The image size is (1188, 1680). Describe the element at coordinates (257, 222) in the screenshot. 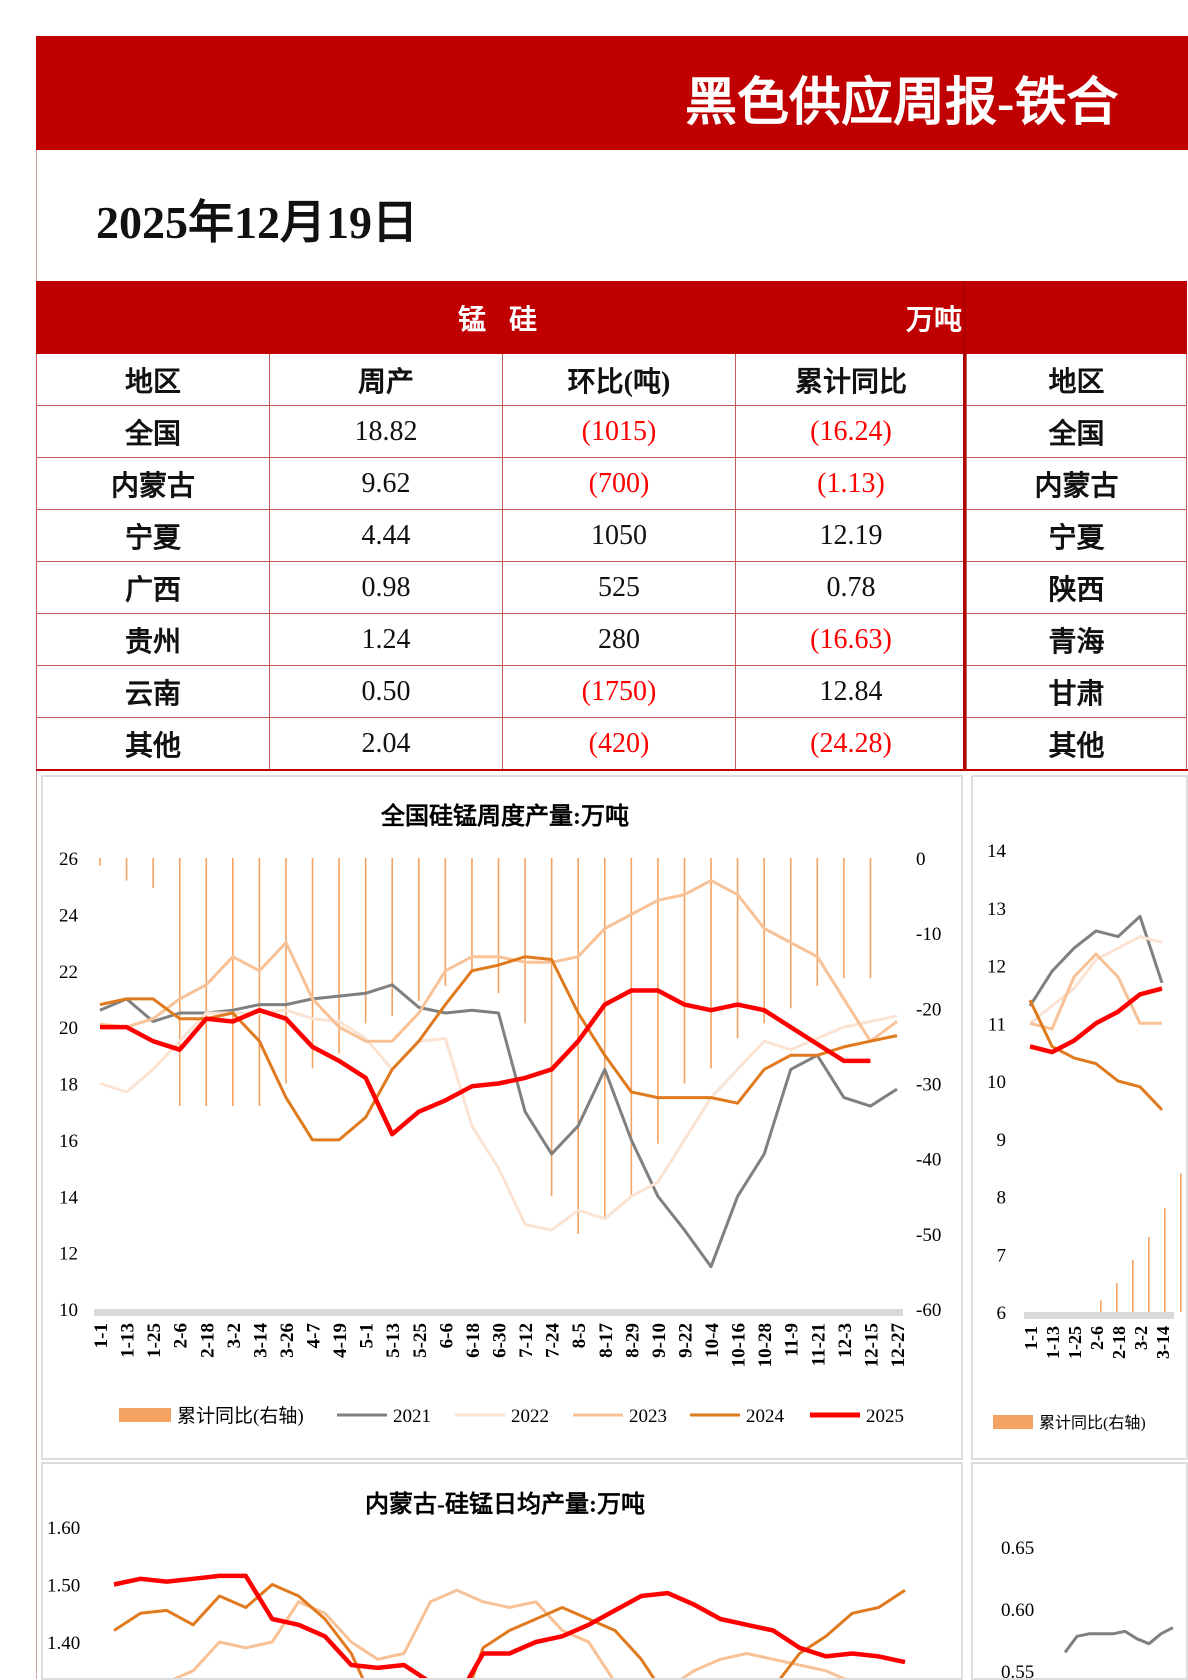

I see `report-date: 2025年12月19日` at that location.